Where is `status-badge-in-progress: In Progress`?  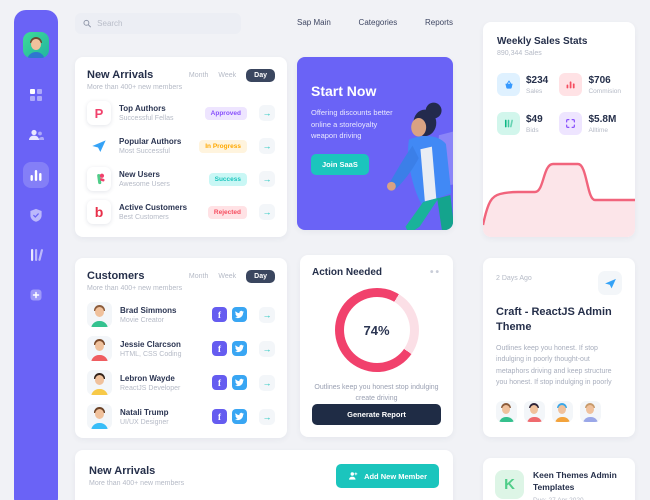
status-badge-in-progress: In Progress is located at coordinates (223, 146).